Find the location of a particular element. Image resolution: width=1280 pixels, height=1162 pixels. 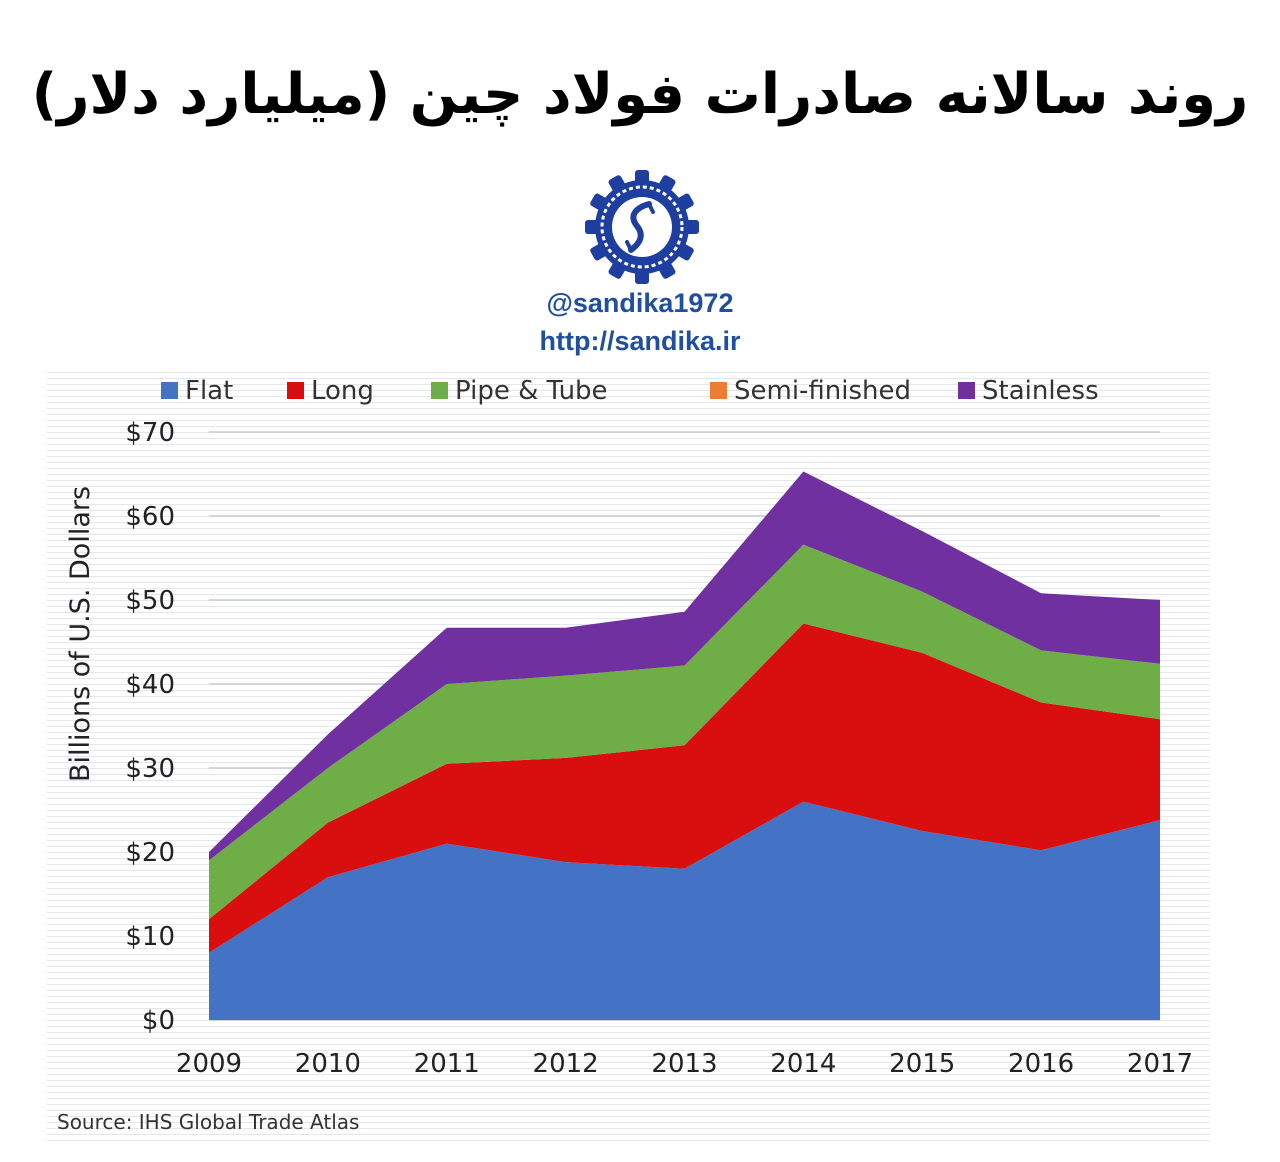

x-tick-label: 2012 is located at coordinates (566, 1064).